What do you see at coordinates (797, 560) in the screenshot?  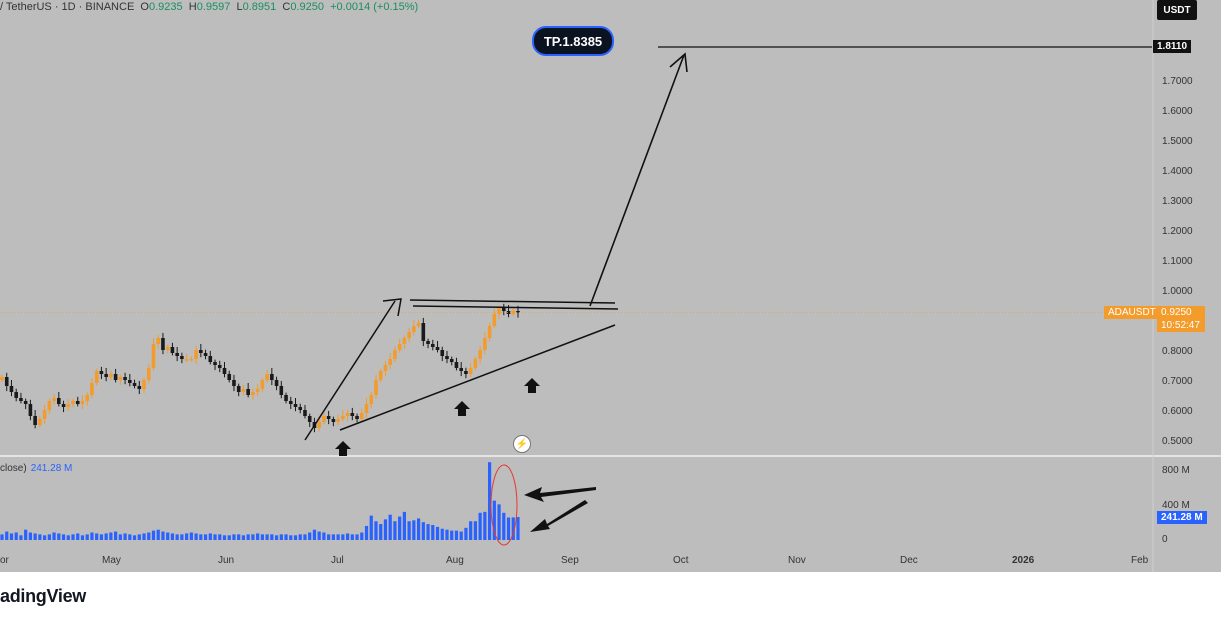 I see `x-tick-label: Nov` at bounding box center [797, 560].